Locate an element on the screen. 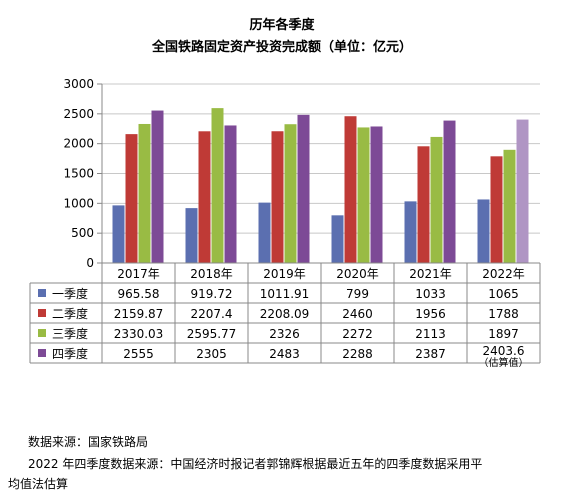  legend-label: 二季度 is located at coordinates (70, 313).